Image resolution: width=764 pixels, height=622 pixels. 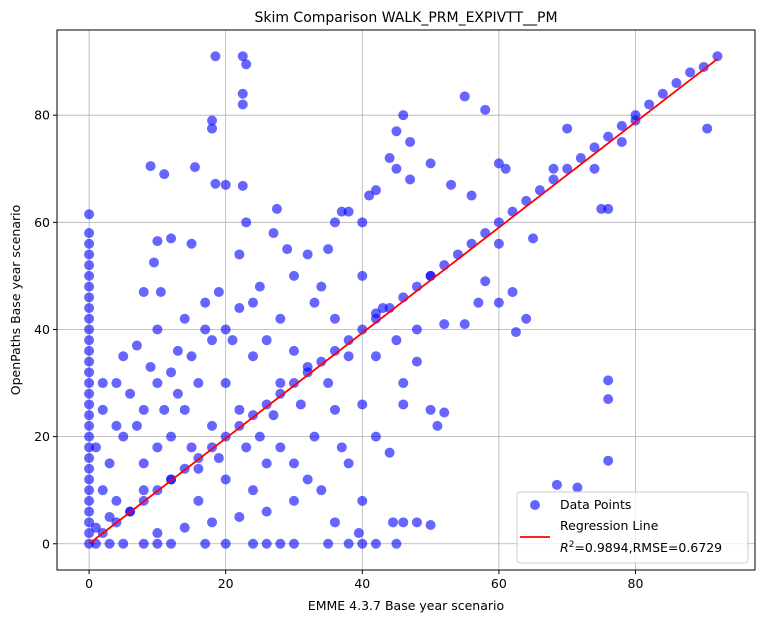 I want to click on legend-data-points: Data Points, so click(x=595, y=504).